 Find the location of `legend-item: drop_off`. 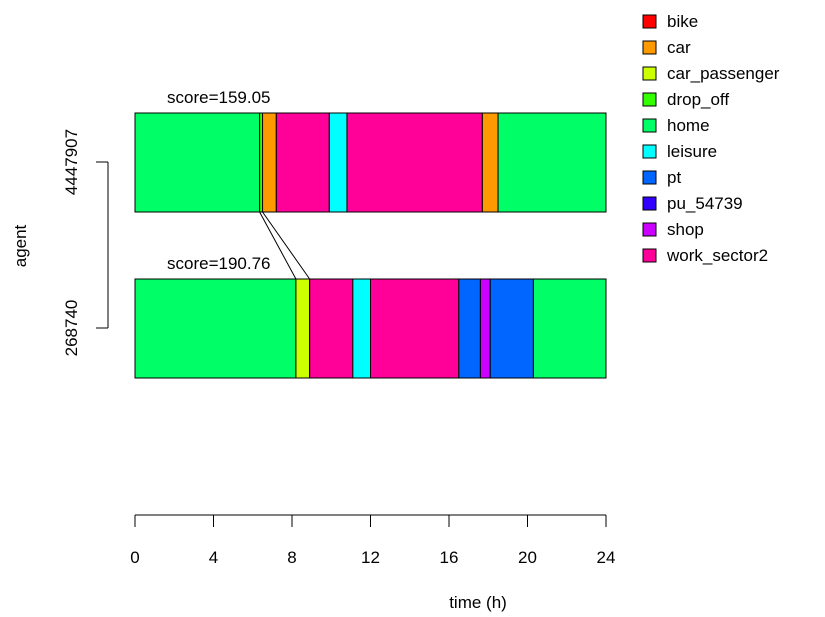

legend-item: drop_off is located at coordinates (685, 99).